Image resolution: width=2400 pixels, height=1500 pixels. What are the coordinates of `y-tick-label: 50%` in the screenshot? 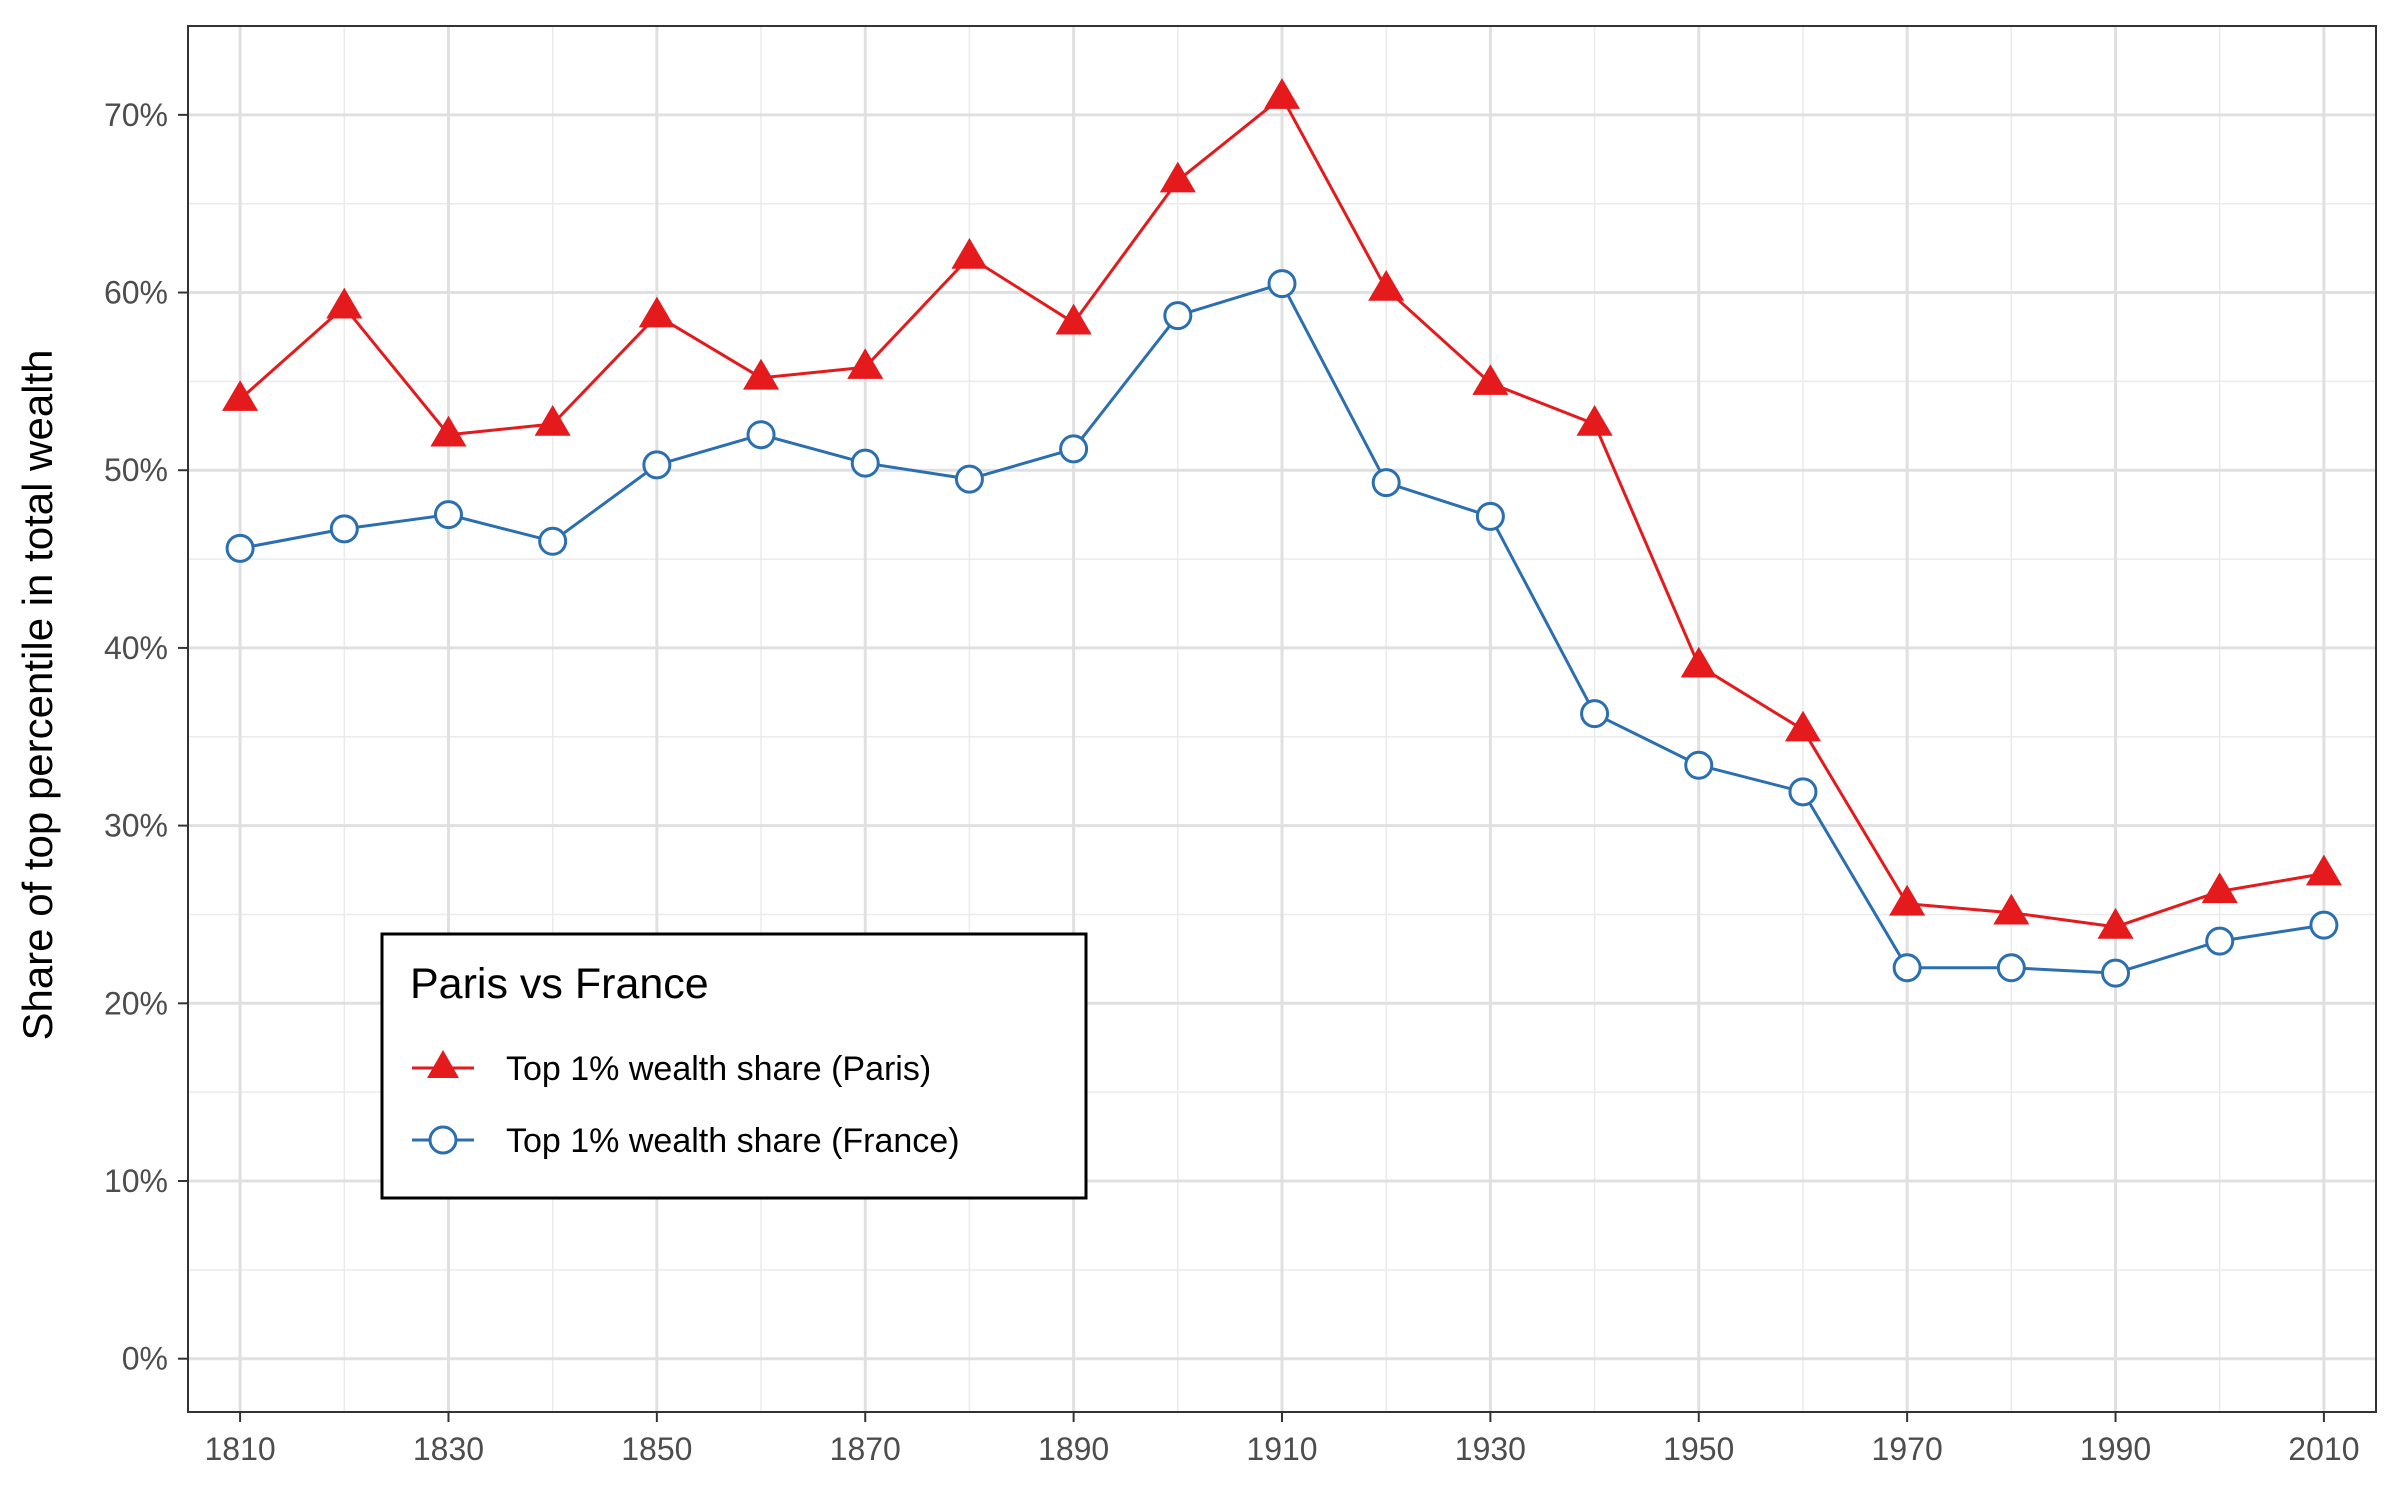 It's located at (136, 470).